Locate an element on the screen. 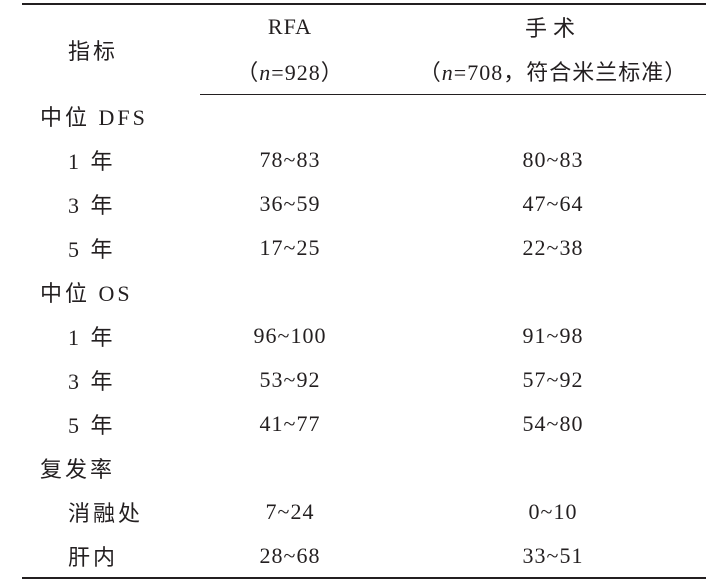 The image size is (709, 587). surgery-value: 54~80 is located at coordinates (553, 423).